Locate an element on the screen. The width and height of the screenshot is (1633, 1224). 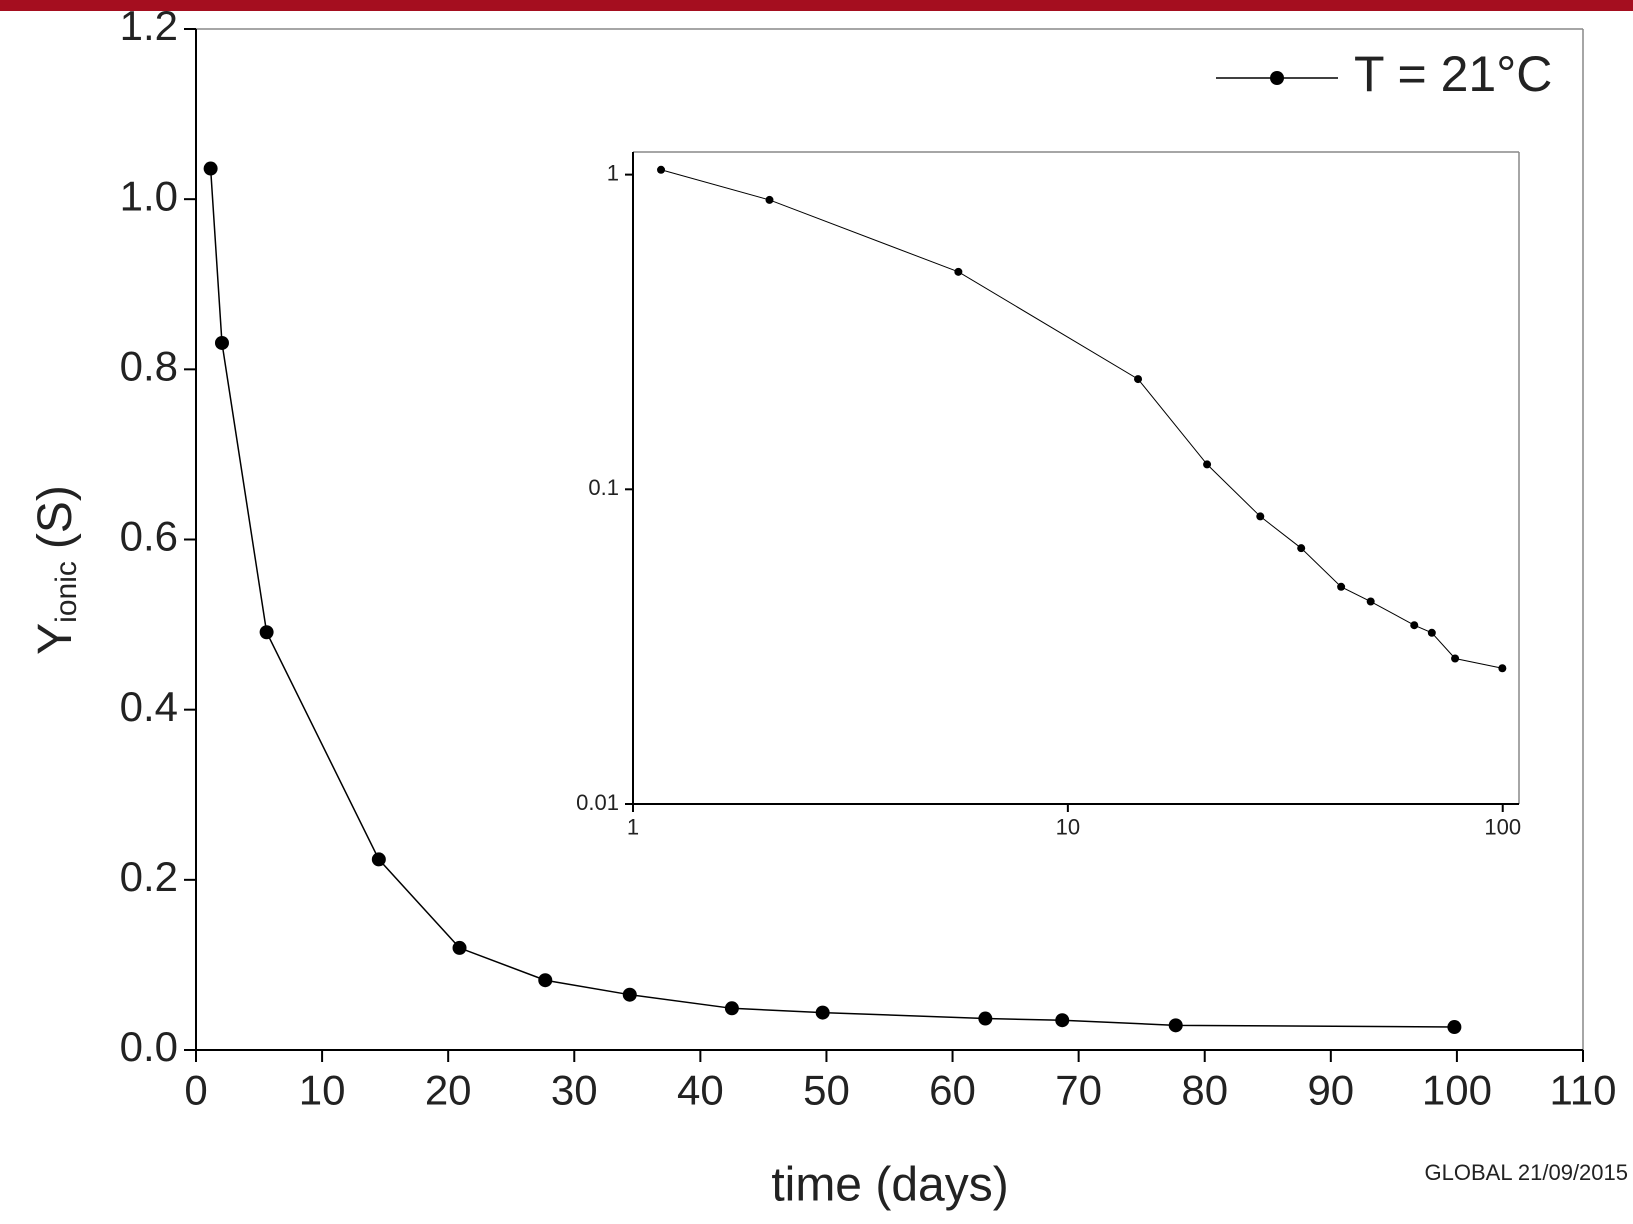
y-tick-label: 0.8 is located at coordinates (149, 365).